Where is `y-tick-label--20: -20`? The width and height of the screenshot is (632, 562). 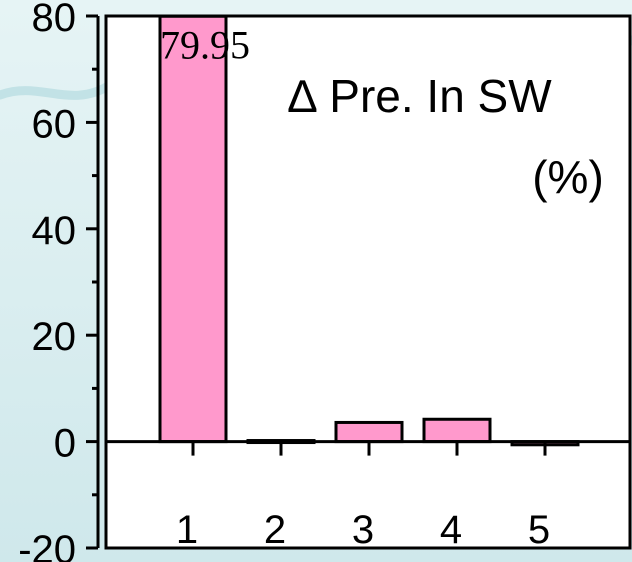
y-tick-label--20: -20 is located at coordinates (47, 545).